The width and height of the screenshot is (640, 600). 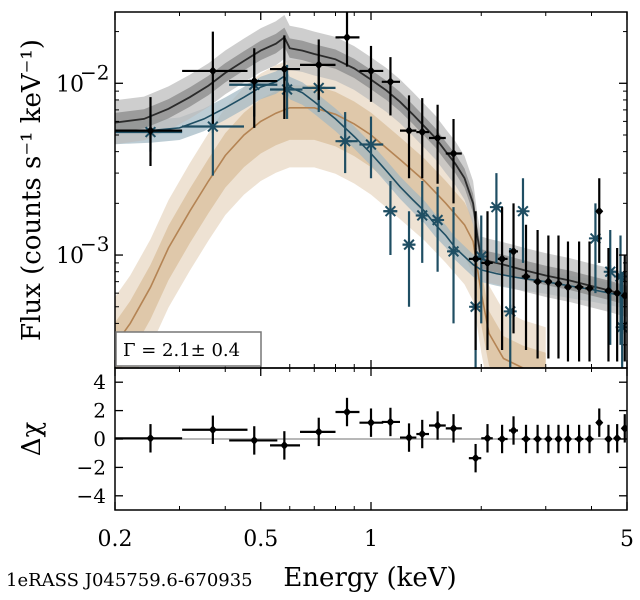 What do you see at coordinates (99, 439) in the screenshot?
I see `residual-y-tick-label: 0` at bounding box center [99, 439].